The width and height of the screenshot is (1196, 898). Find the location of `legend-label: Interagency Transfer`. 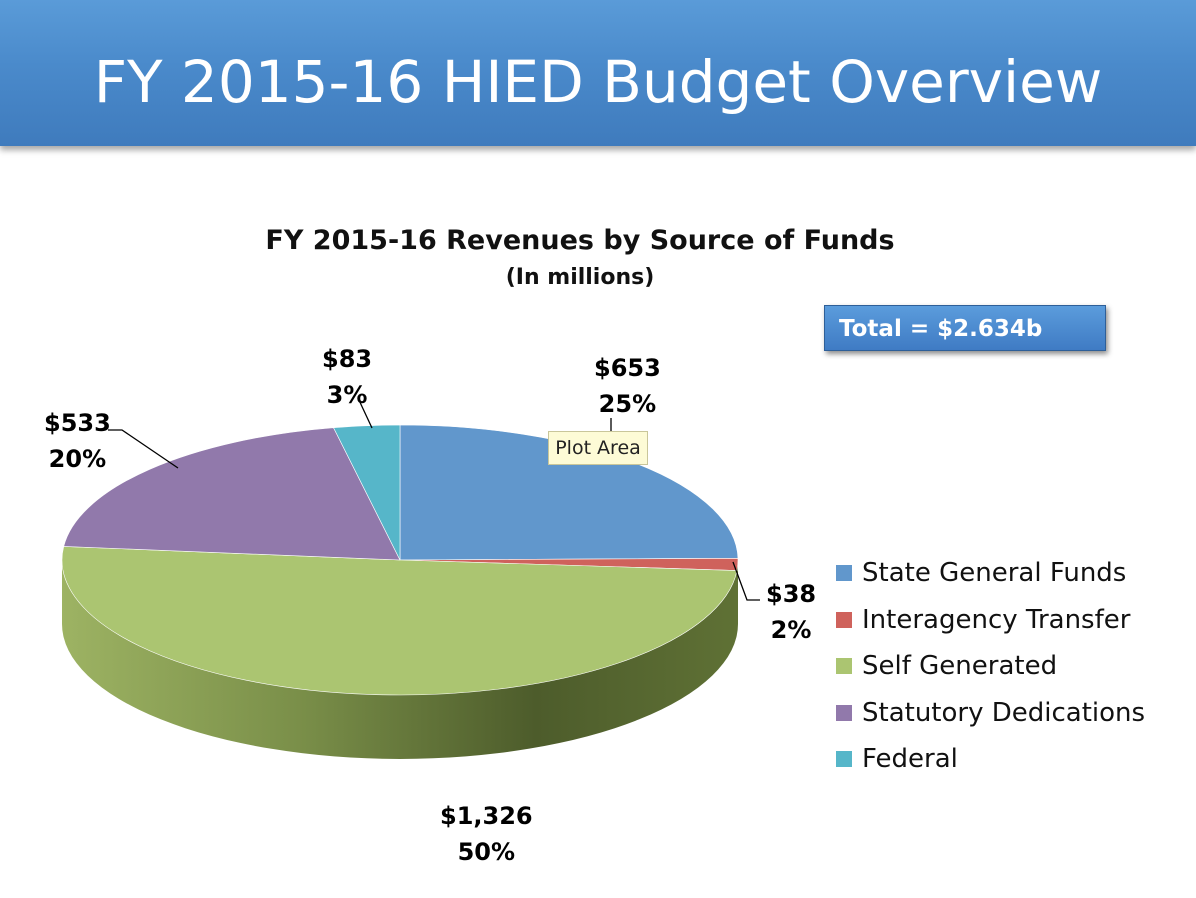

legend-label: Interagency Transfer is located at coordinates (996, 619).